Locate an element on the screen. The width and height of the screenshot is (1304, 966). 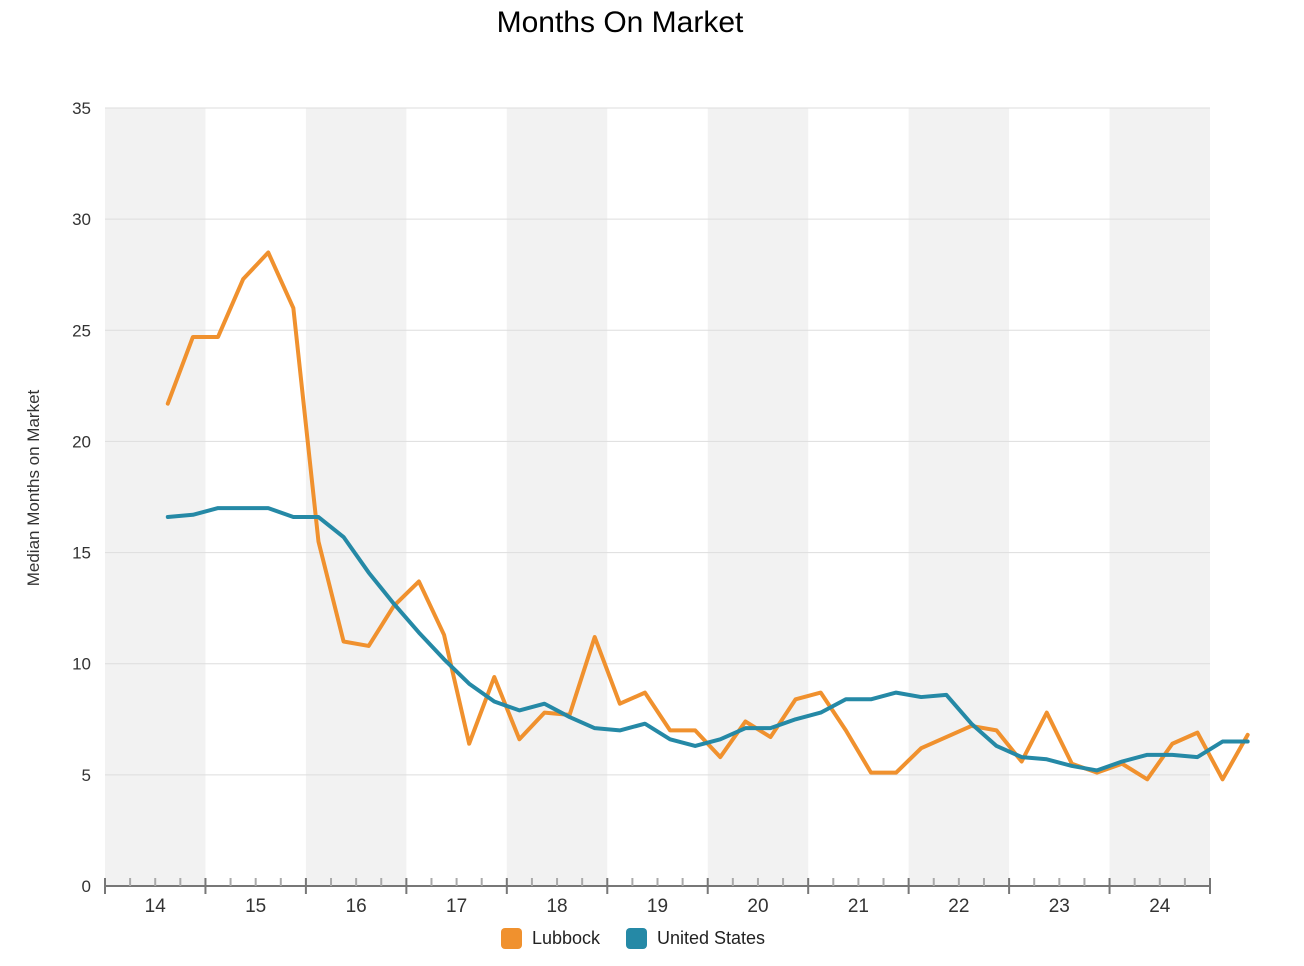
x-tick-label: 23 is located at coordinates (1059, 906).